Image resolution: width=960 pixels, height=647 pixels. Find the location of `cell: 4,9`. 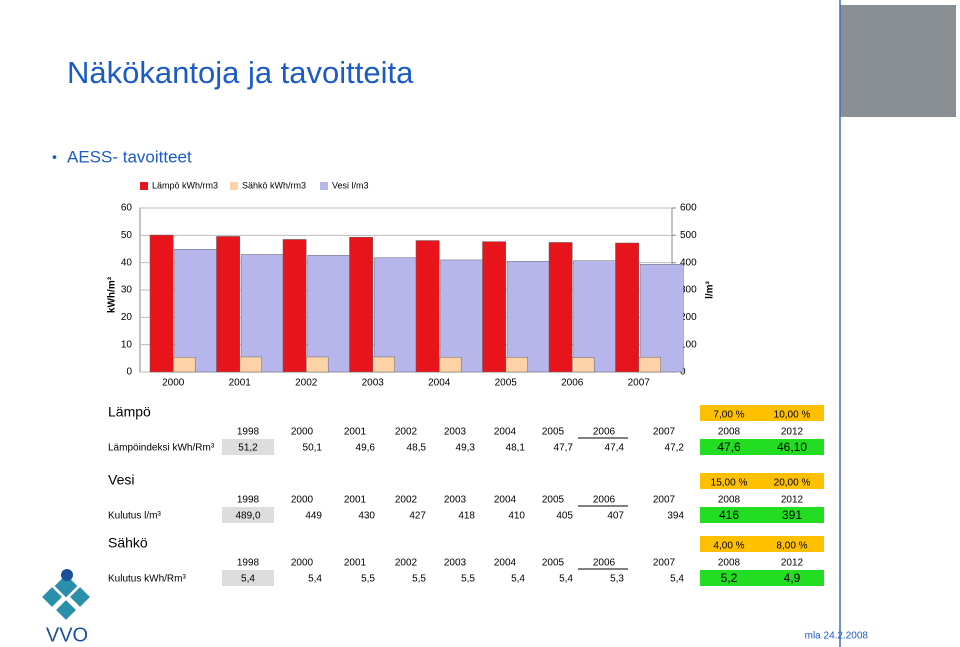

cell: 4,9 is located at coordinates (792, 578).